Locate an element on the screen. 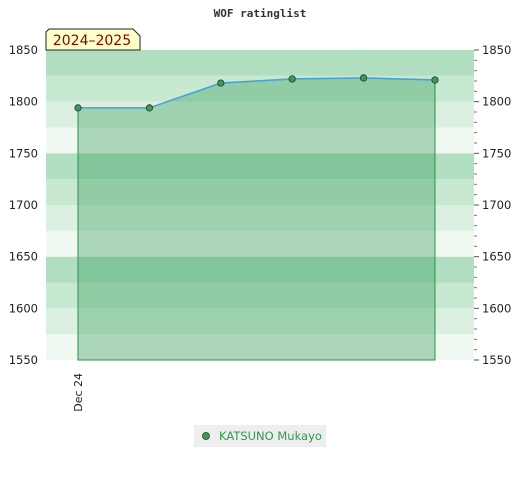 This screenshot has height=480, width=520. y-tick-label-right: 1650 is located at coordinates (496, 257).